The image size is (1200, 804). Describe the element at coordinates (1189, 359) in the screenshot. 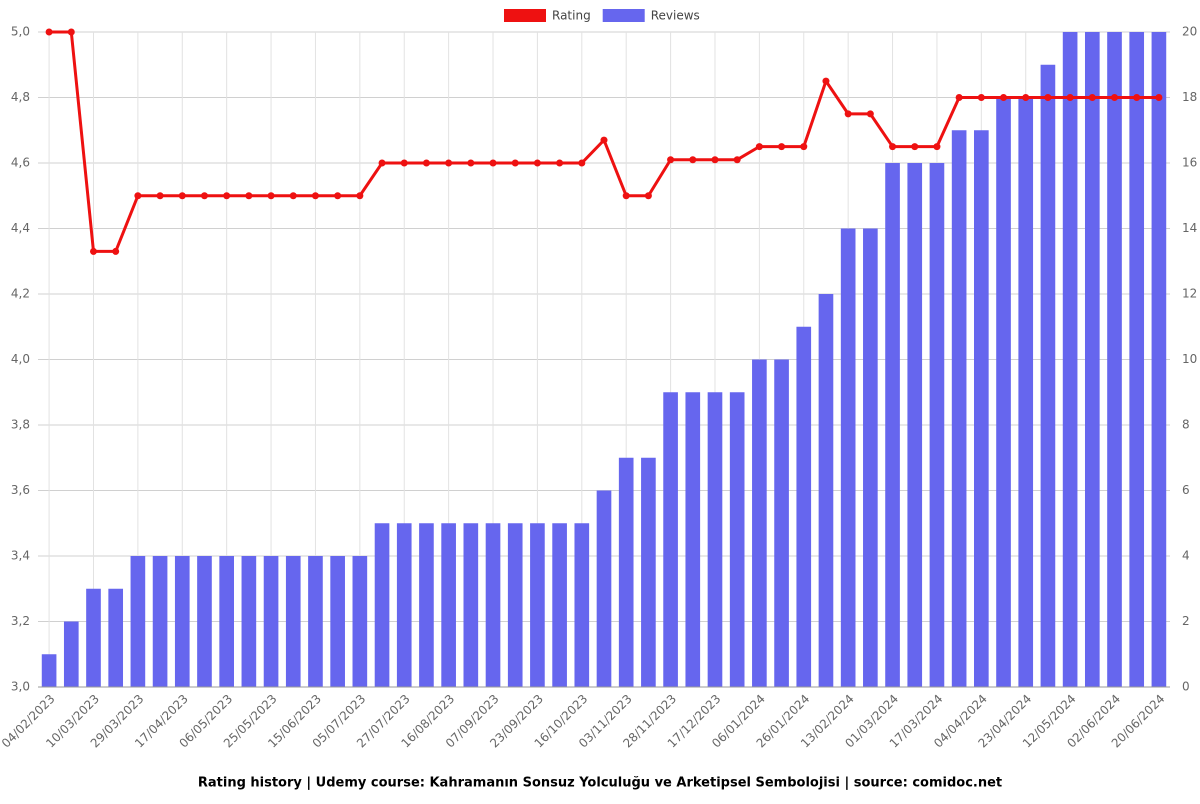

I see `y2-tick-label: 10` at that location.